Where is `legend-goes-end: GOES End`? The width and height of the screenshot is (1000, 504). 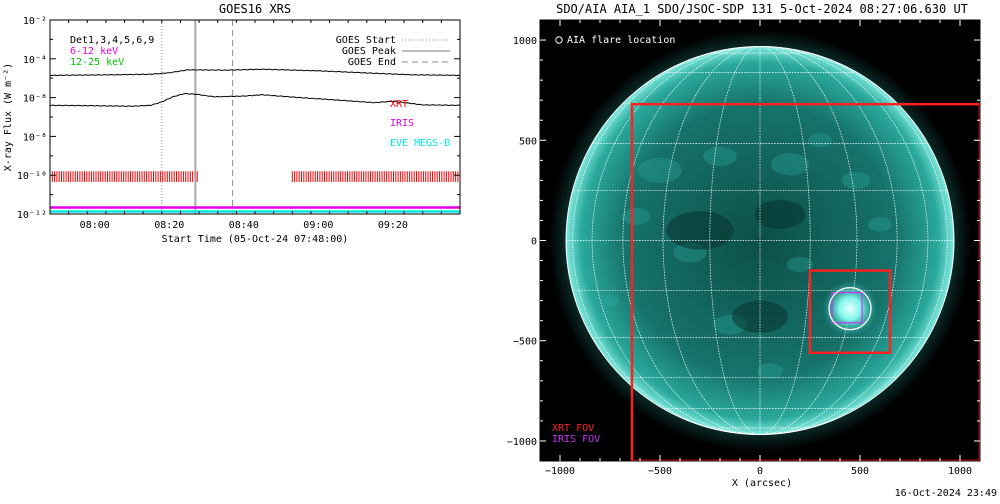
legend-goes-end: GOES End is located at coordinates (372, 62).